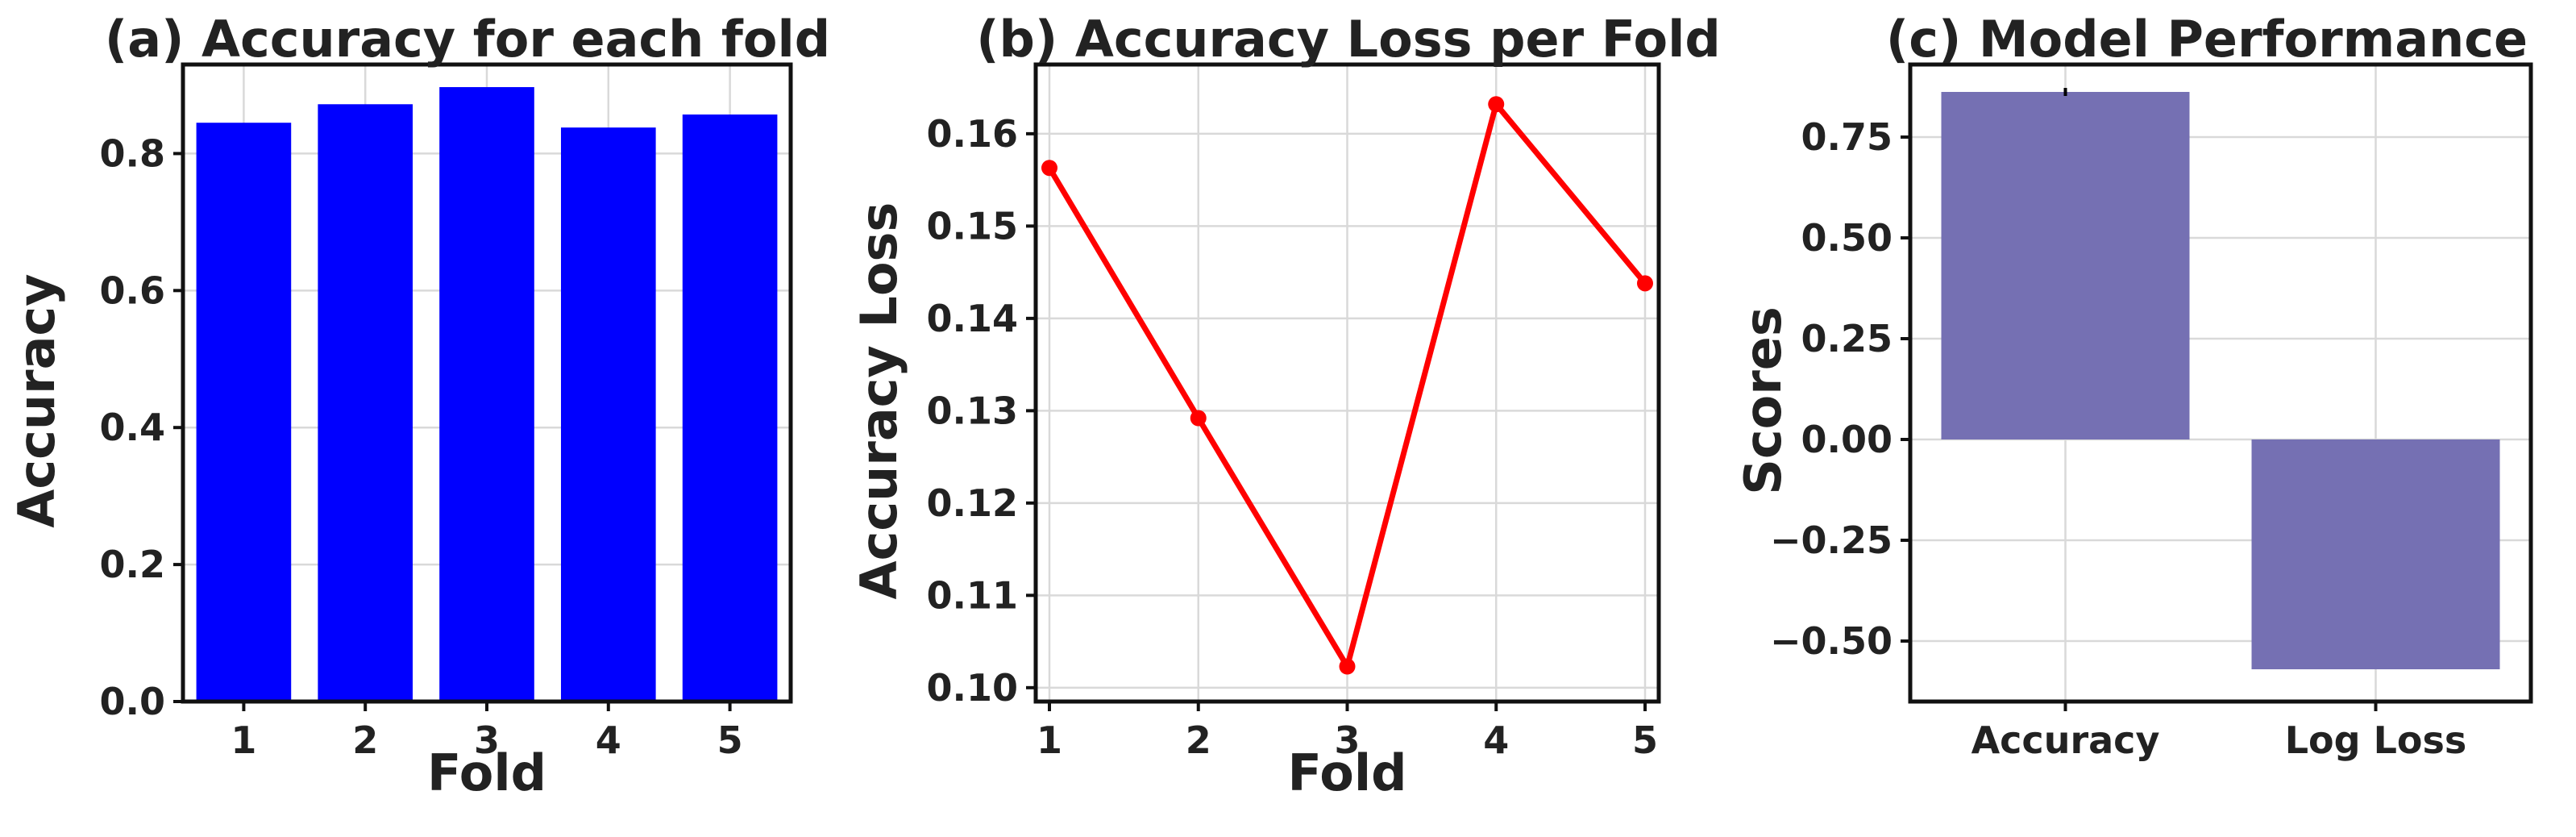 Image resolution: width=2576 pixels, height=837 pixels. I want to click on y-axis-label: Accuracy, so click(36, 400).